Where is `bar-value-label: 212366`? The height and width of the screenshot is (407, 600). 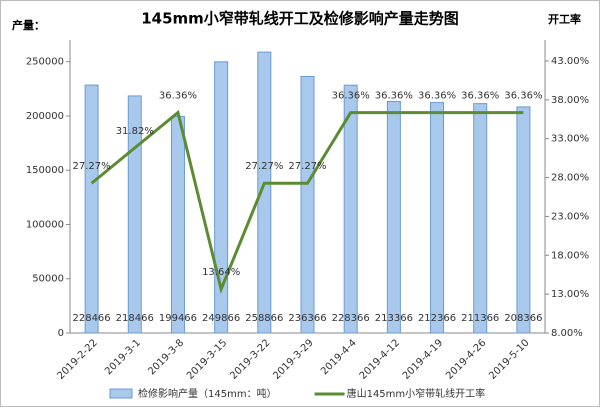
bar-value-label: 212366 is located at coordinates (437, 318).